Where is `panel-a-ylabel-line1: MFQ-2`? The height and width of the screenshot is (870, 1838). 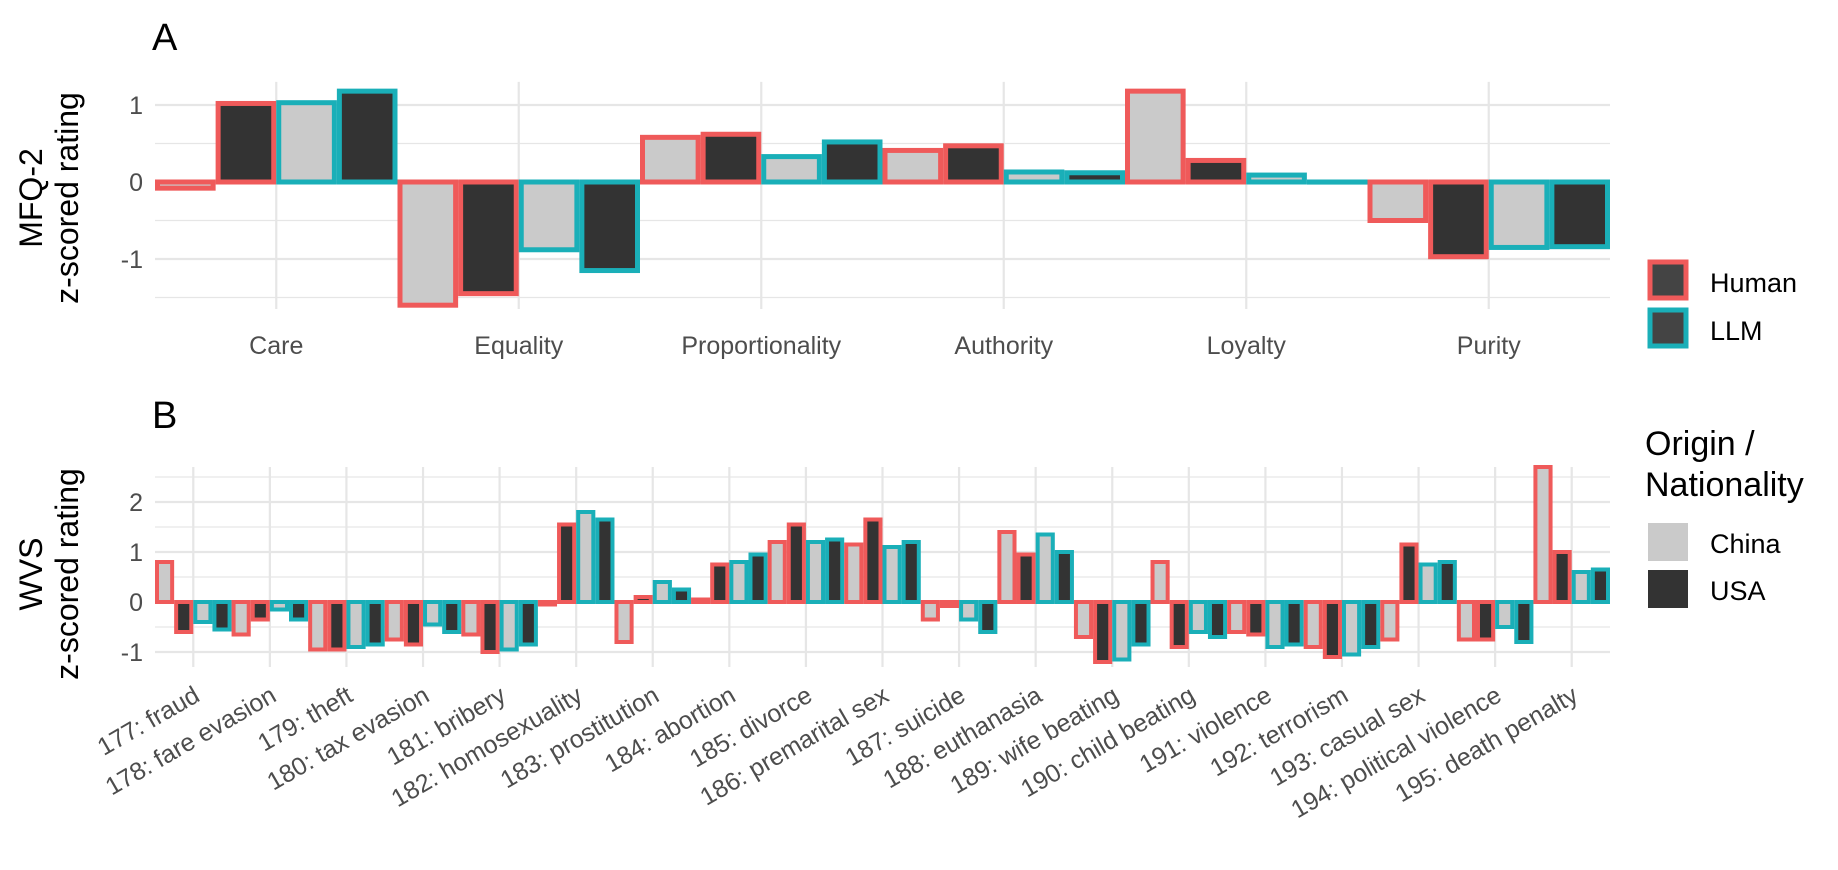
panel-a-ylabel-line1: MFQ-2 is located at coordinates (31, 198).